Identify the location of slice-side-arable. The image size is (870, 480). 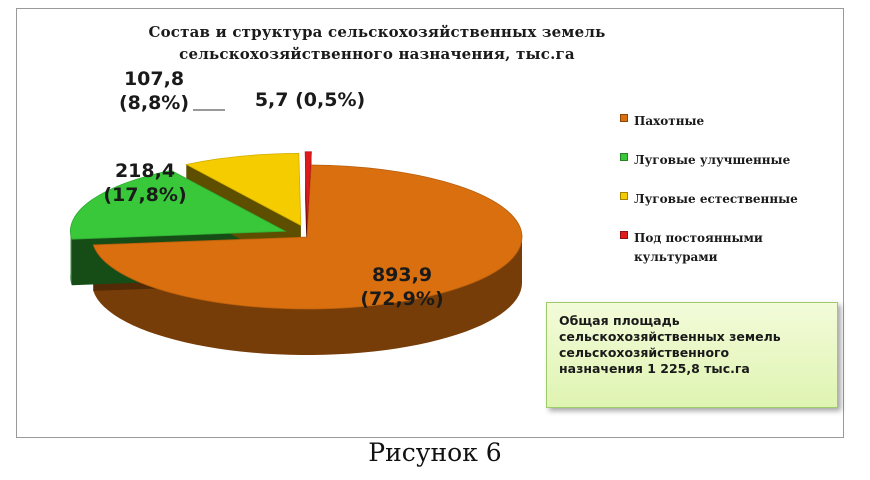
(308, 295).